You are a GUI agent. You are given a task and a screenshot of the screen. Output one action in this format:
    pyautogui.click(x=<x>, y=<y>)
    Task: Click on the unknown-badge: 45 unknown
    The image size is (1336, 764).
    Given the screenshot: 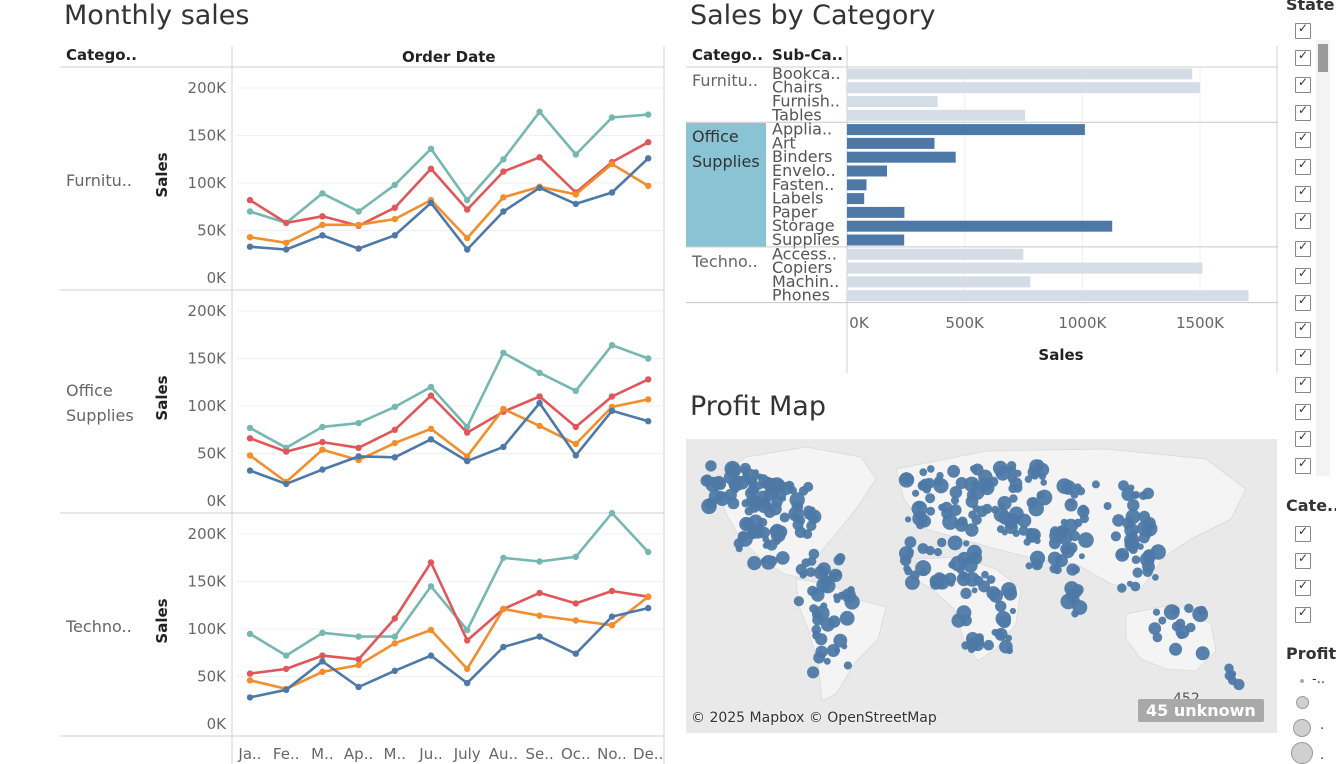 What is the action you would take?
    pyautogui.click(x=1201, y=710)
    